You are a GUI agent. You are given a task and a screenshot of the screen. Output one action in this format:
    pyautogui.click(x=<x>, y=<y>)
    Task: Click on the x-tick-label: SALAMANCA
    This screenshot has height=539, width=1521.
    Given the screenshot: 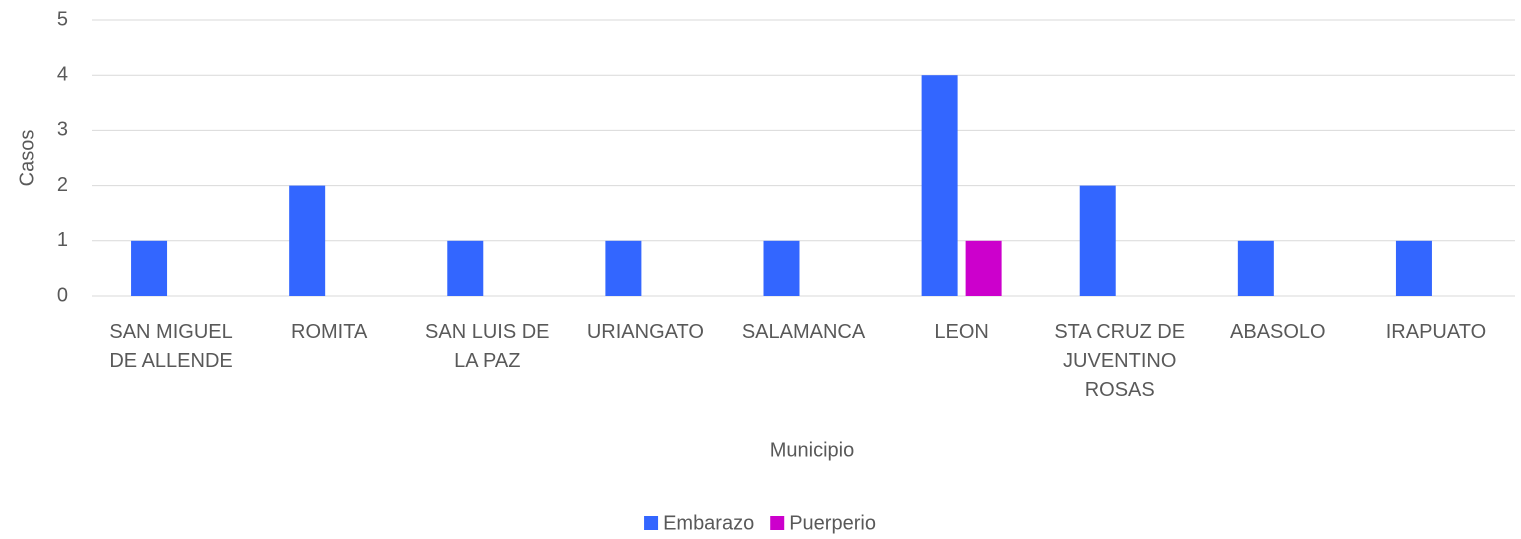 What is the action you would take?
    pyautogui.click(x=804, y=332)
    